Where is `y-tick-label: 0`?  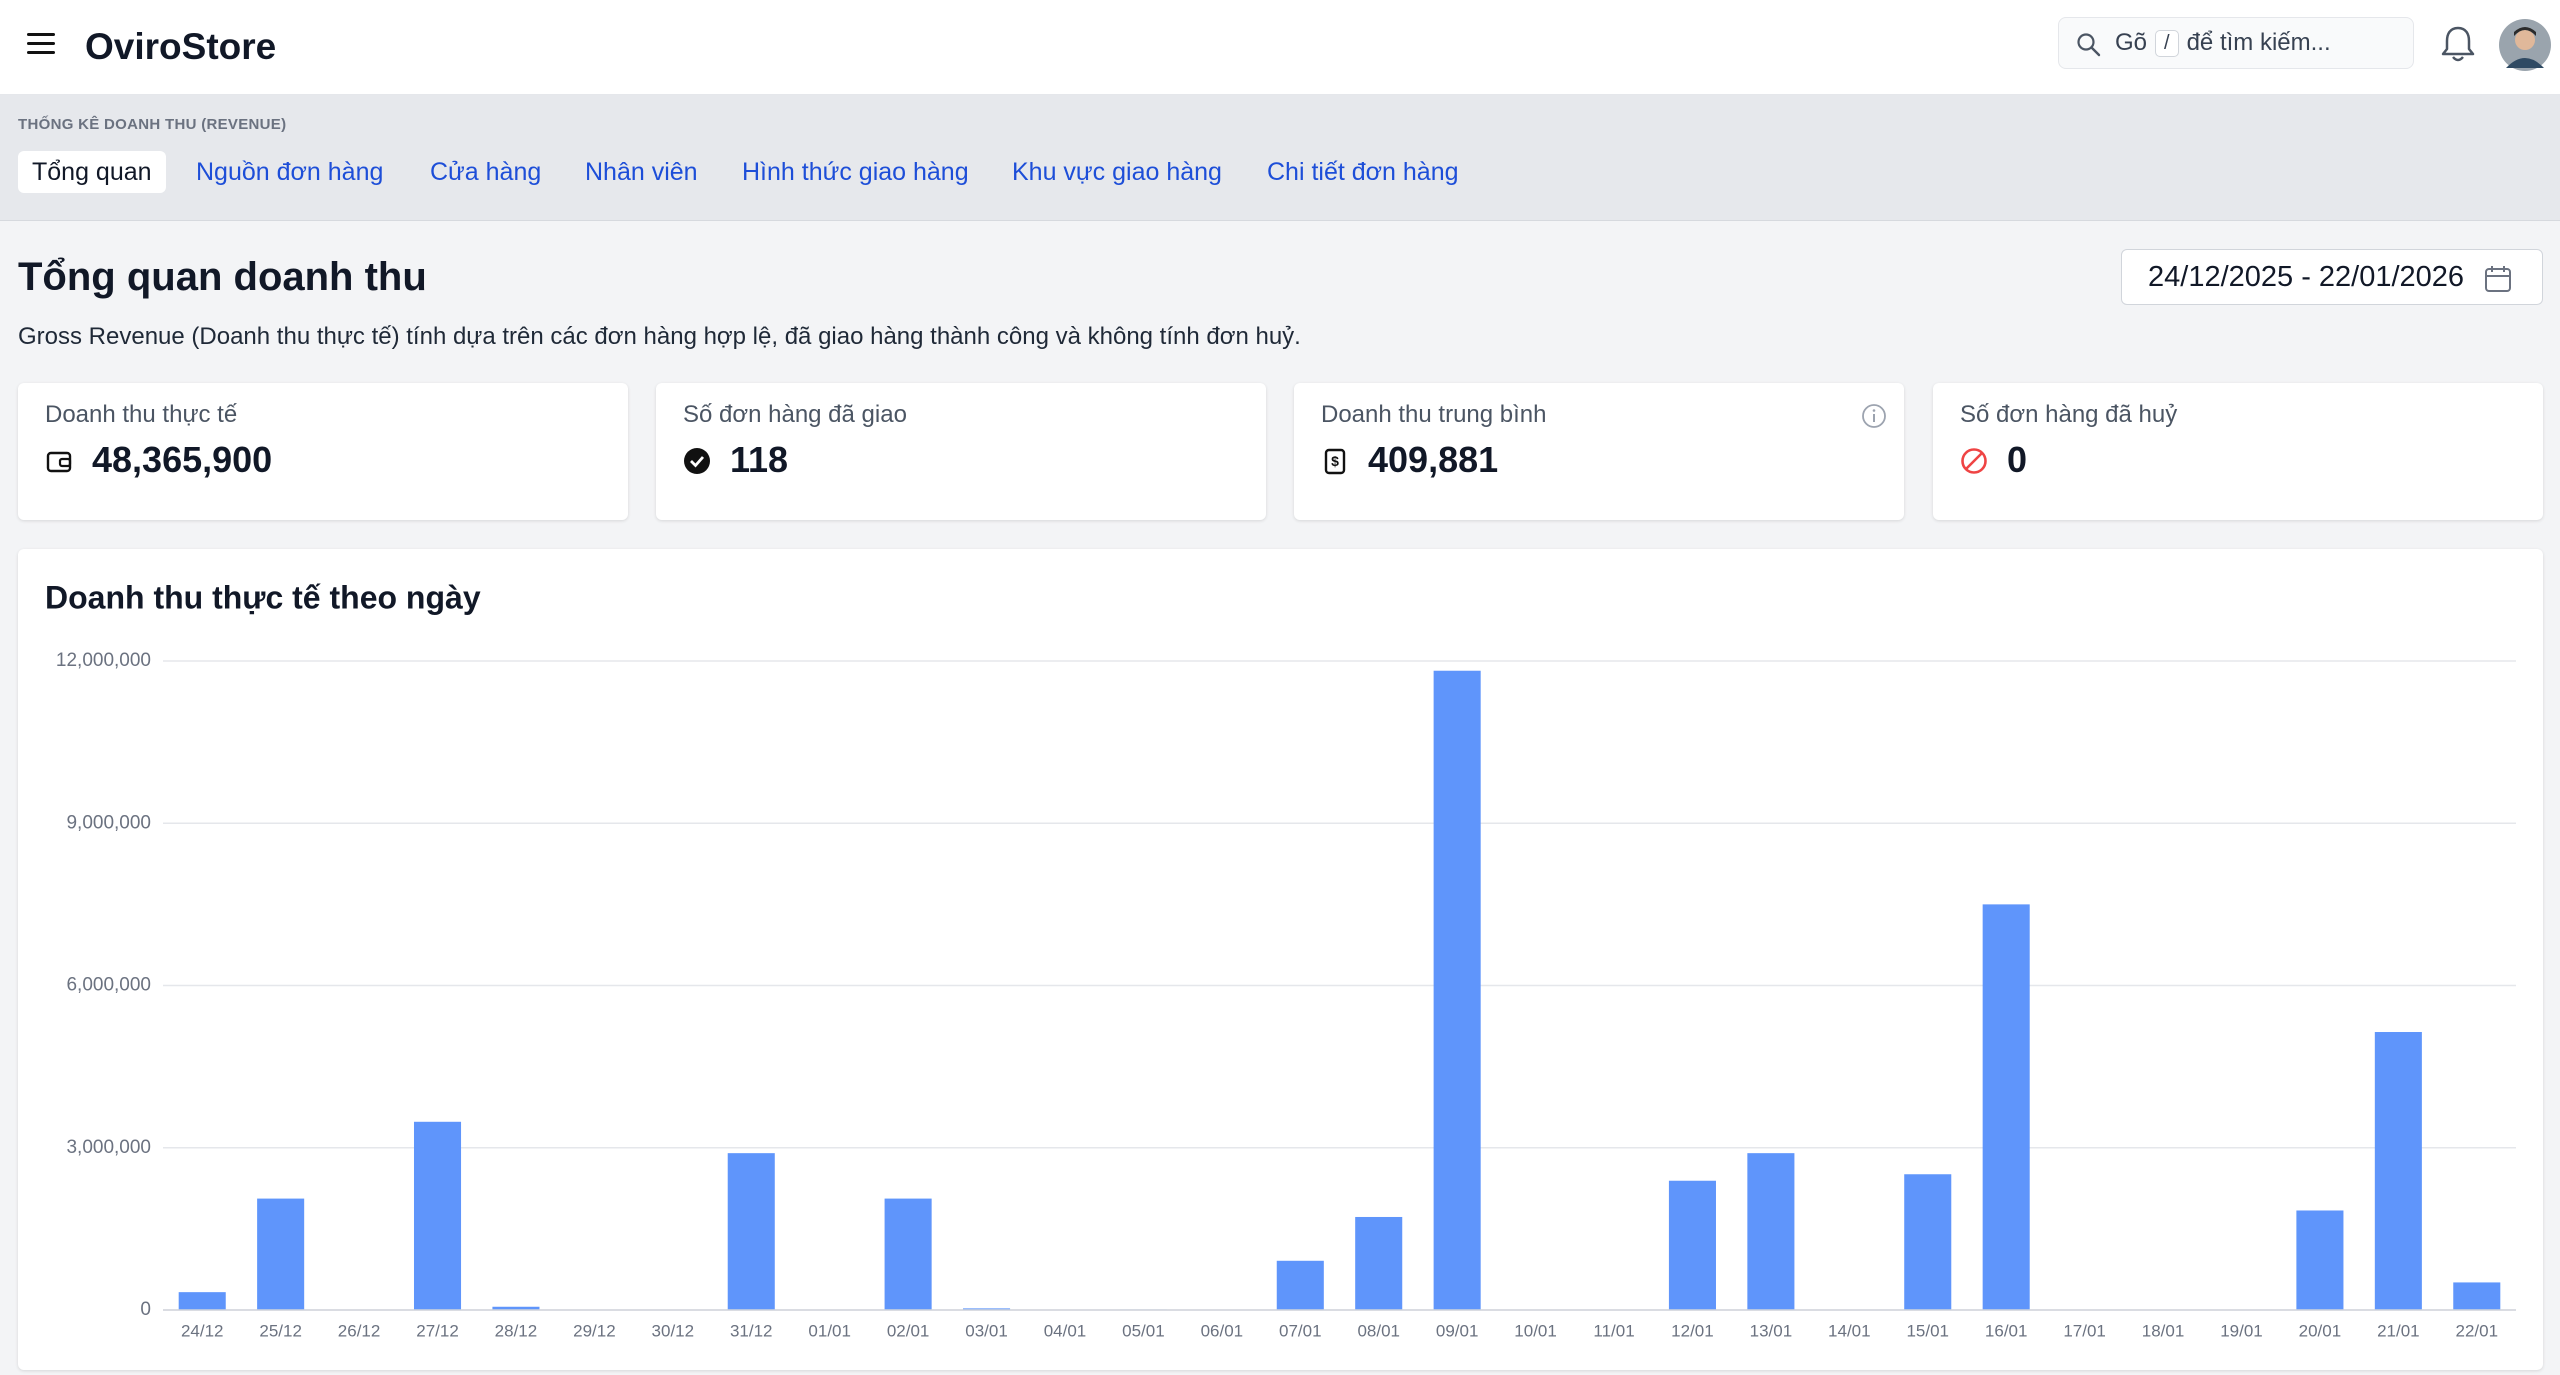
y-tick-label: 0 is located at coordinates (145, 1309).